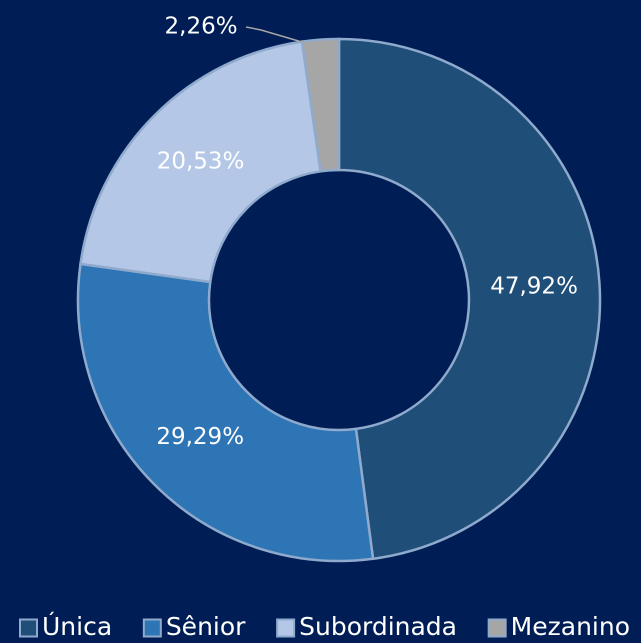 The height and width of the screenshot is (643, 641). I want to click on legend-item: Subordinada, so click(366, 626).